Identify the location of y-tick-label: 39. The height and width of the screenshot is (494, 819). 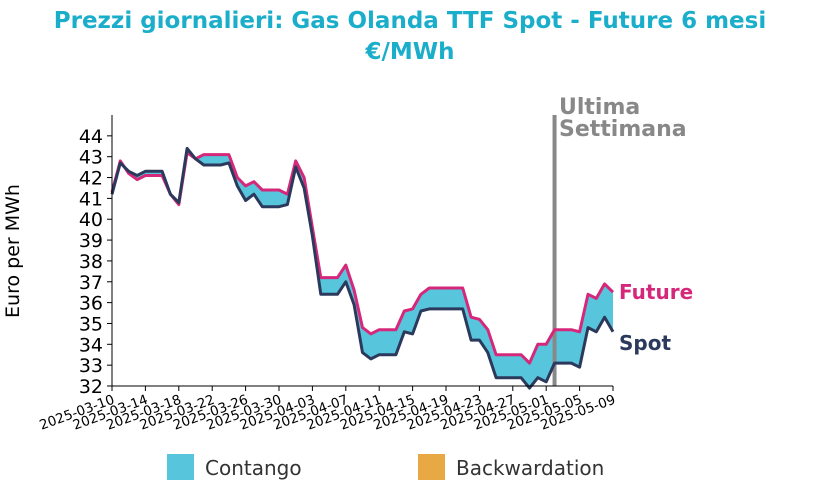
(91, 241).